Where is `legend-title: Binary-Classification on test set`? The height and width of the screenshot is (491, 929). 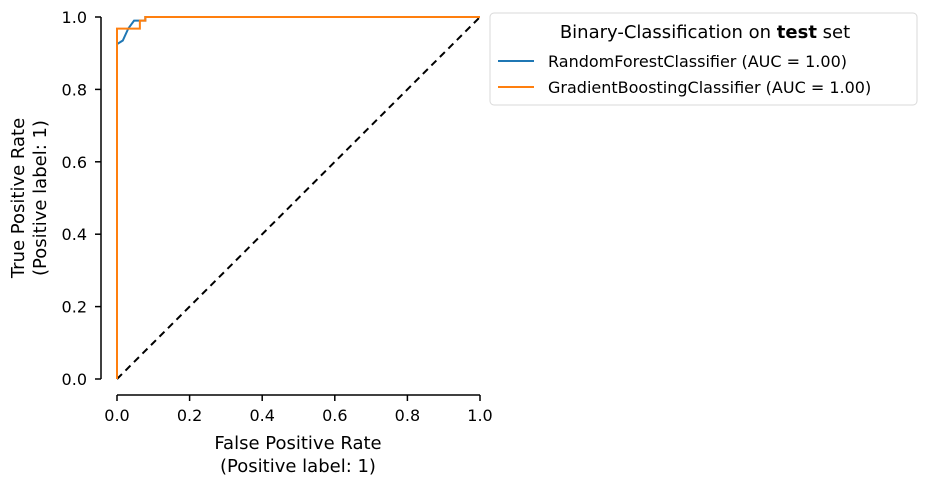
legend-title: Binary-Classification on test set is located at coordinates (705, 32).